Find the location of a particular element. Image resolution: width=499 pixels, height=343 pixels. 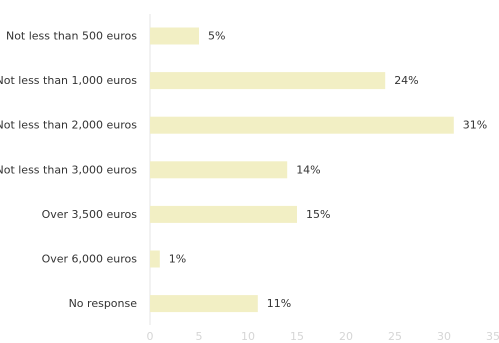

x-tick-label: 35 is located at coordinates (492, 336).